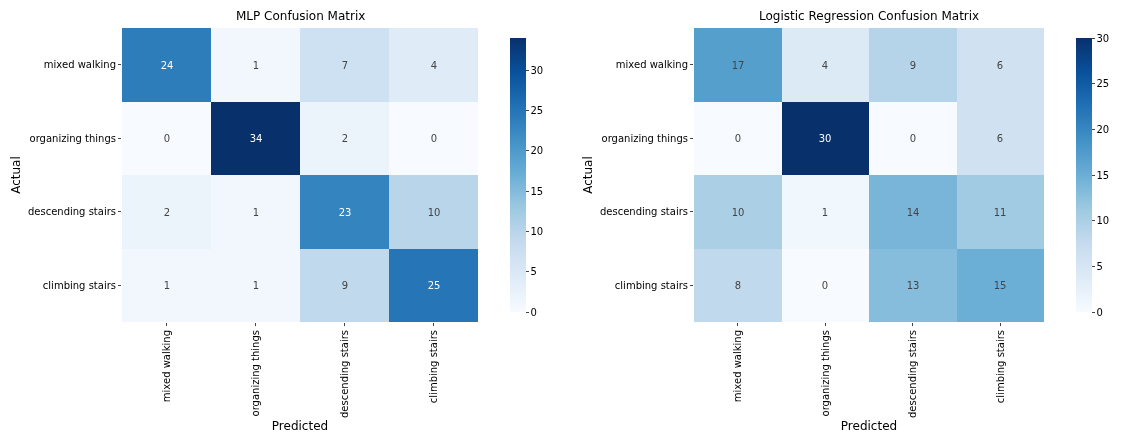 This screenshot has height=435, width=1132. What do you see at coordinates (1000, 212) in the screenshot?
I see `data-label: 11` at bounding box center [1000, 212].